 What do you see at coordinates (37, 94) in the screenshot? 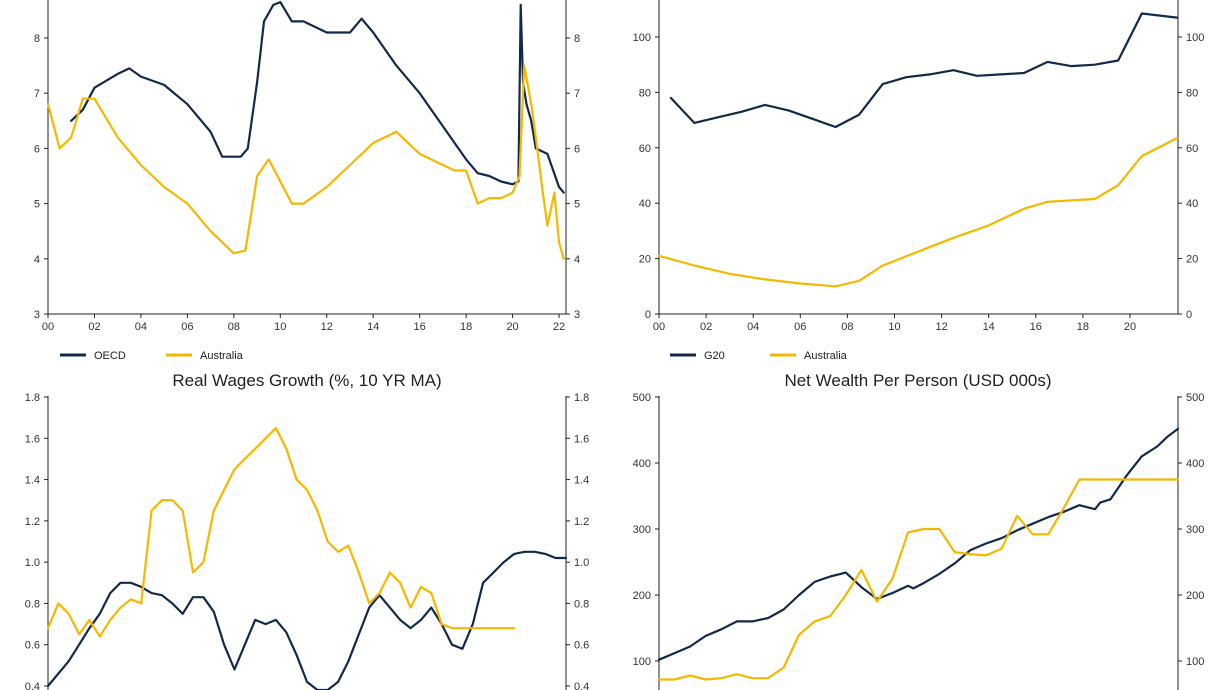
I see `y-tick-label-left: 7` at bounding box center [37, 94].